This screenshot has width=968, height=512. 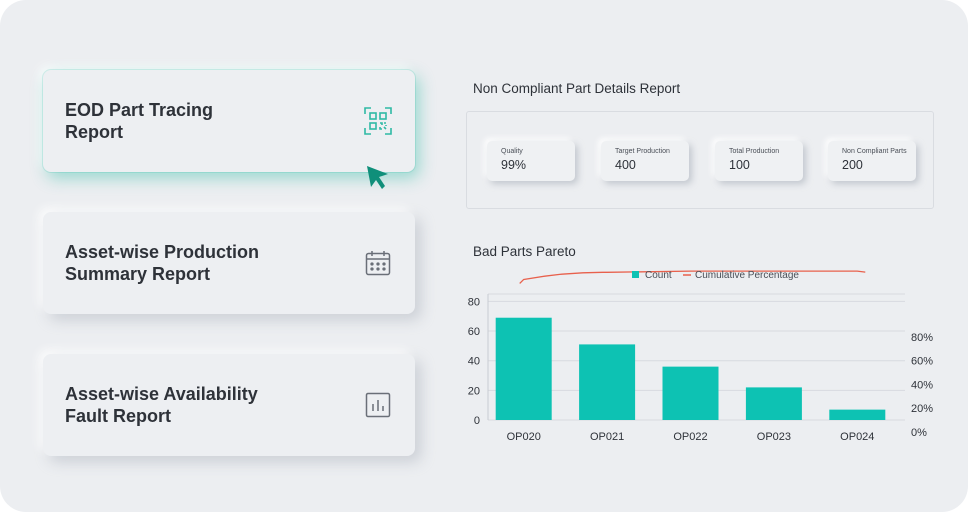 I want to click on x-tick-label: OP021, so click(x=607, y=437).